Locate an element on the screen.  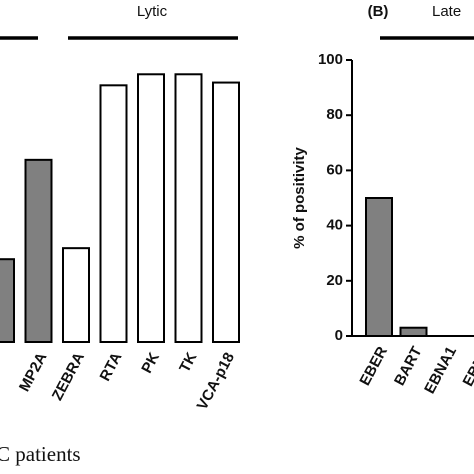
y-tick-label: 100 is located at coordinates (330, 59).